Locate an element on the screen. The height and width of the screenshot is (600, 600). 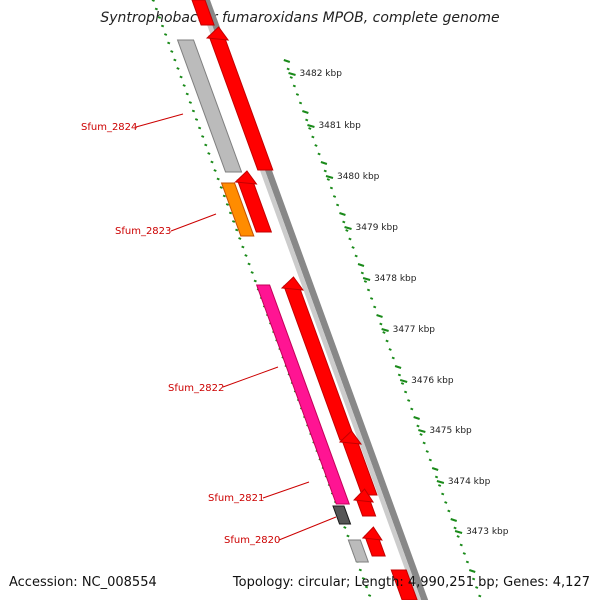
scale-label: 3473 kbp is located at coordinates (487, 532).